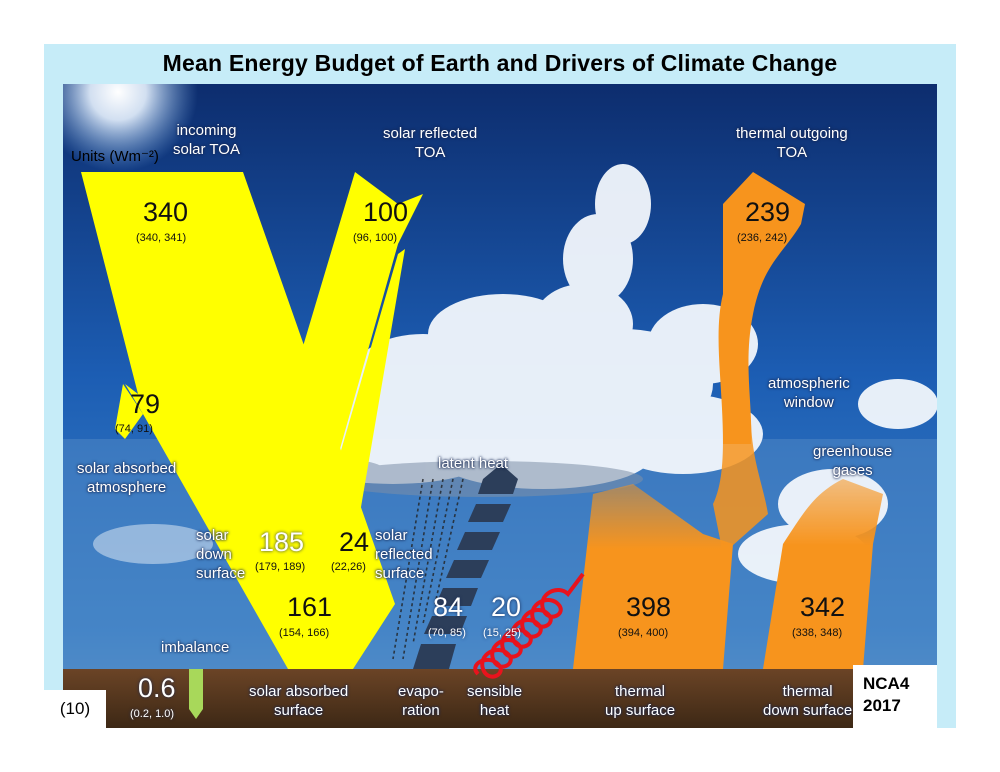 The height and width of the screenshot is (772, 1000). What do you see at coordinates (354, 542) in the screenshot?
I see `solar-reflected-surface-value: 24` at bounding box center [354, 542].